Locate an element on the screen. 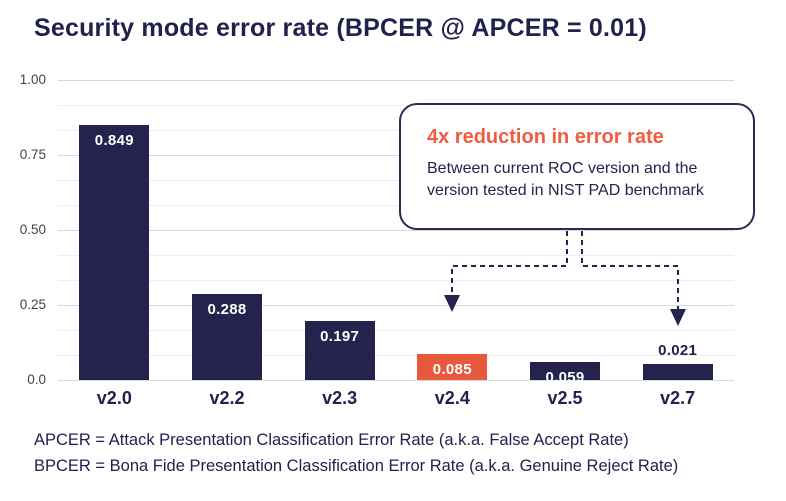 This screenshot has width=786, height=501. y-tick-label: 1.00 is located at coordinates (32, 79).